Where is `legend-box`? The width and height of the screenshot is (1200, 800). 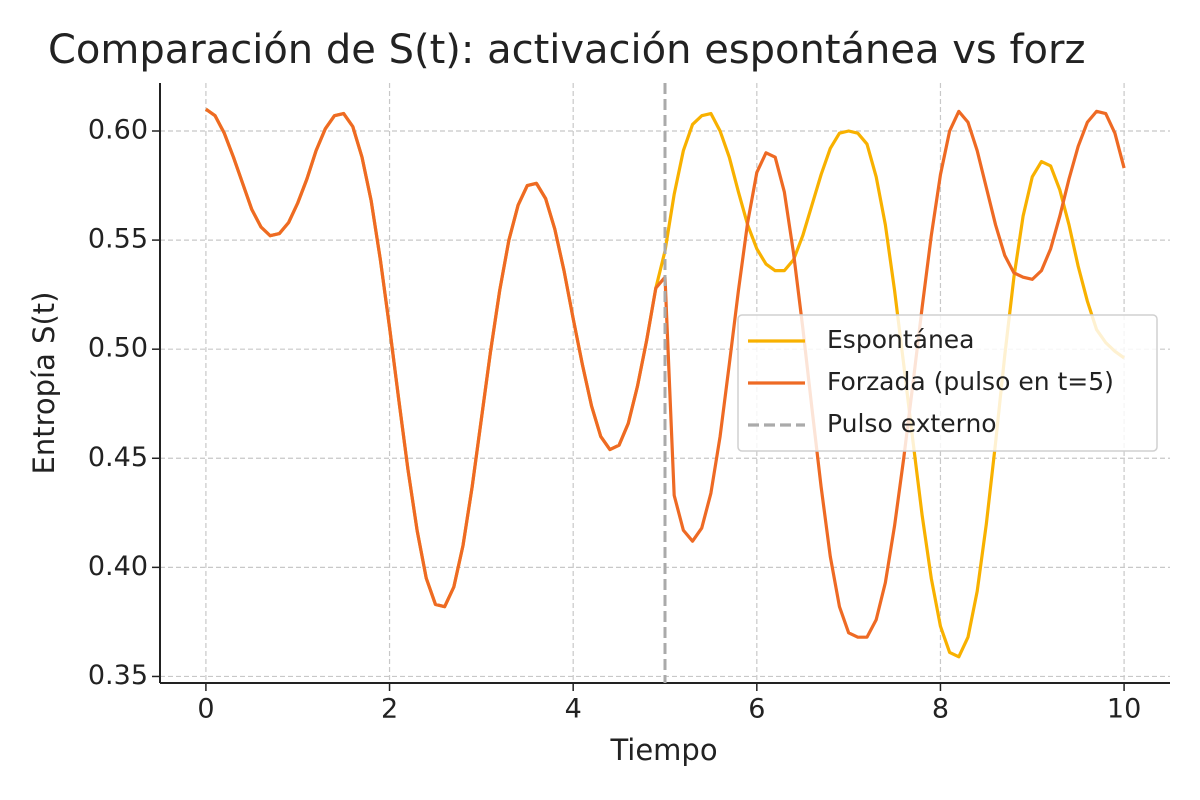
legend-box is located at coordinates (947, 383).